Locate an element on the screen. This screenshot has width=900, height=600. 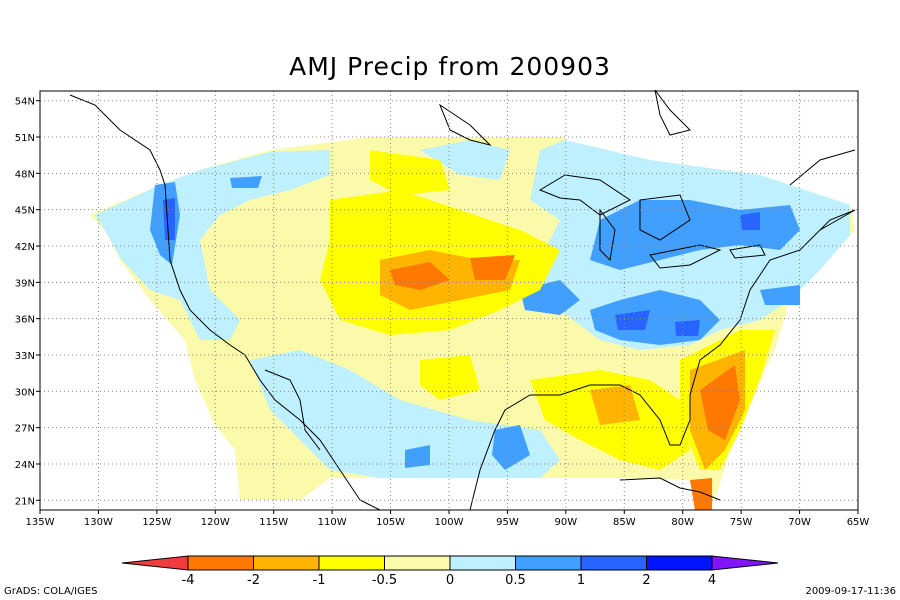
lat-label: 36N is located at coordinates (25, 320).